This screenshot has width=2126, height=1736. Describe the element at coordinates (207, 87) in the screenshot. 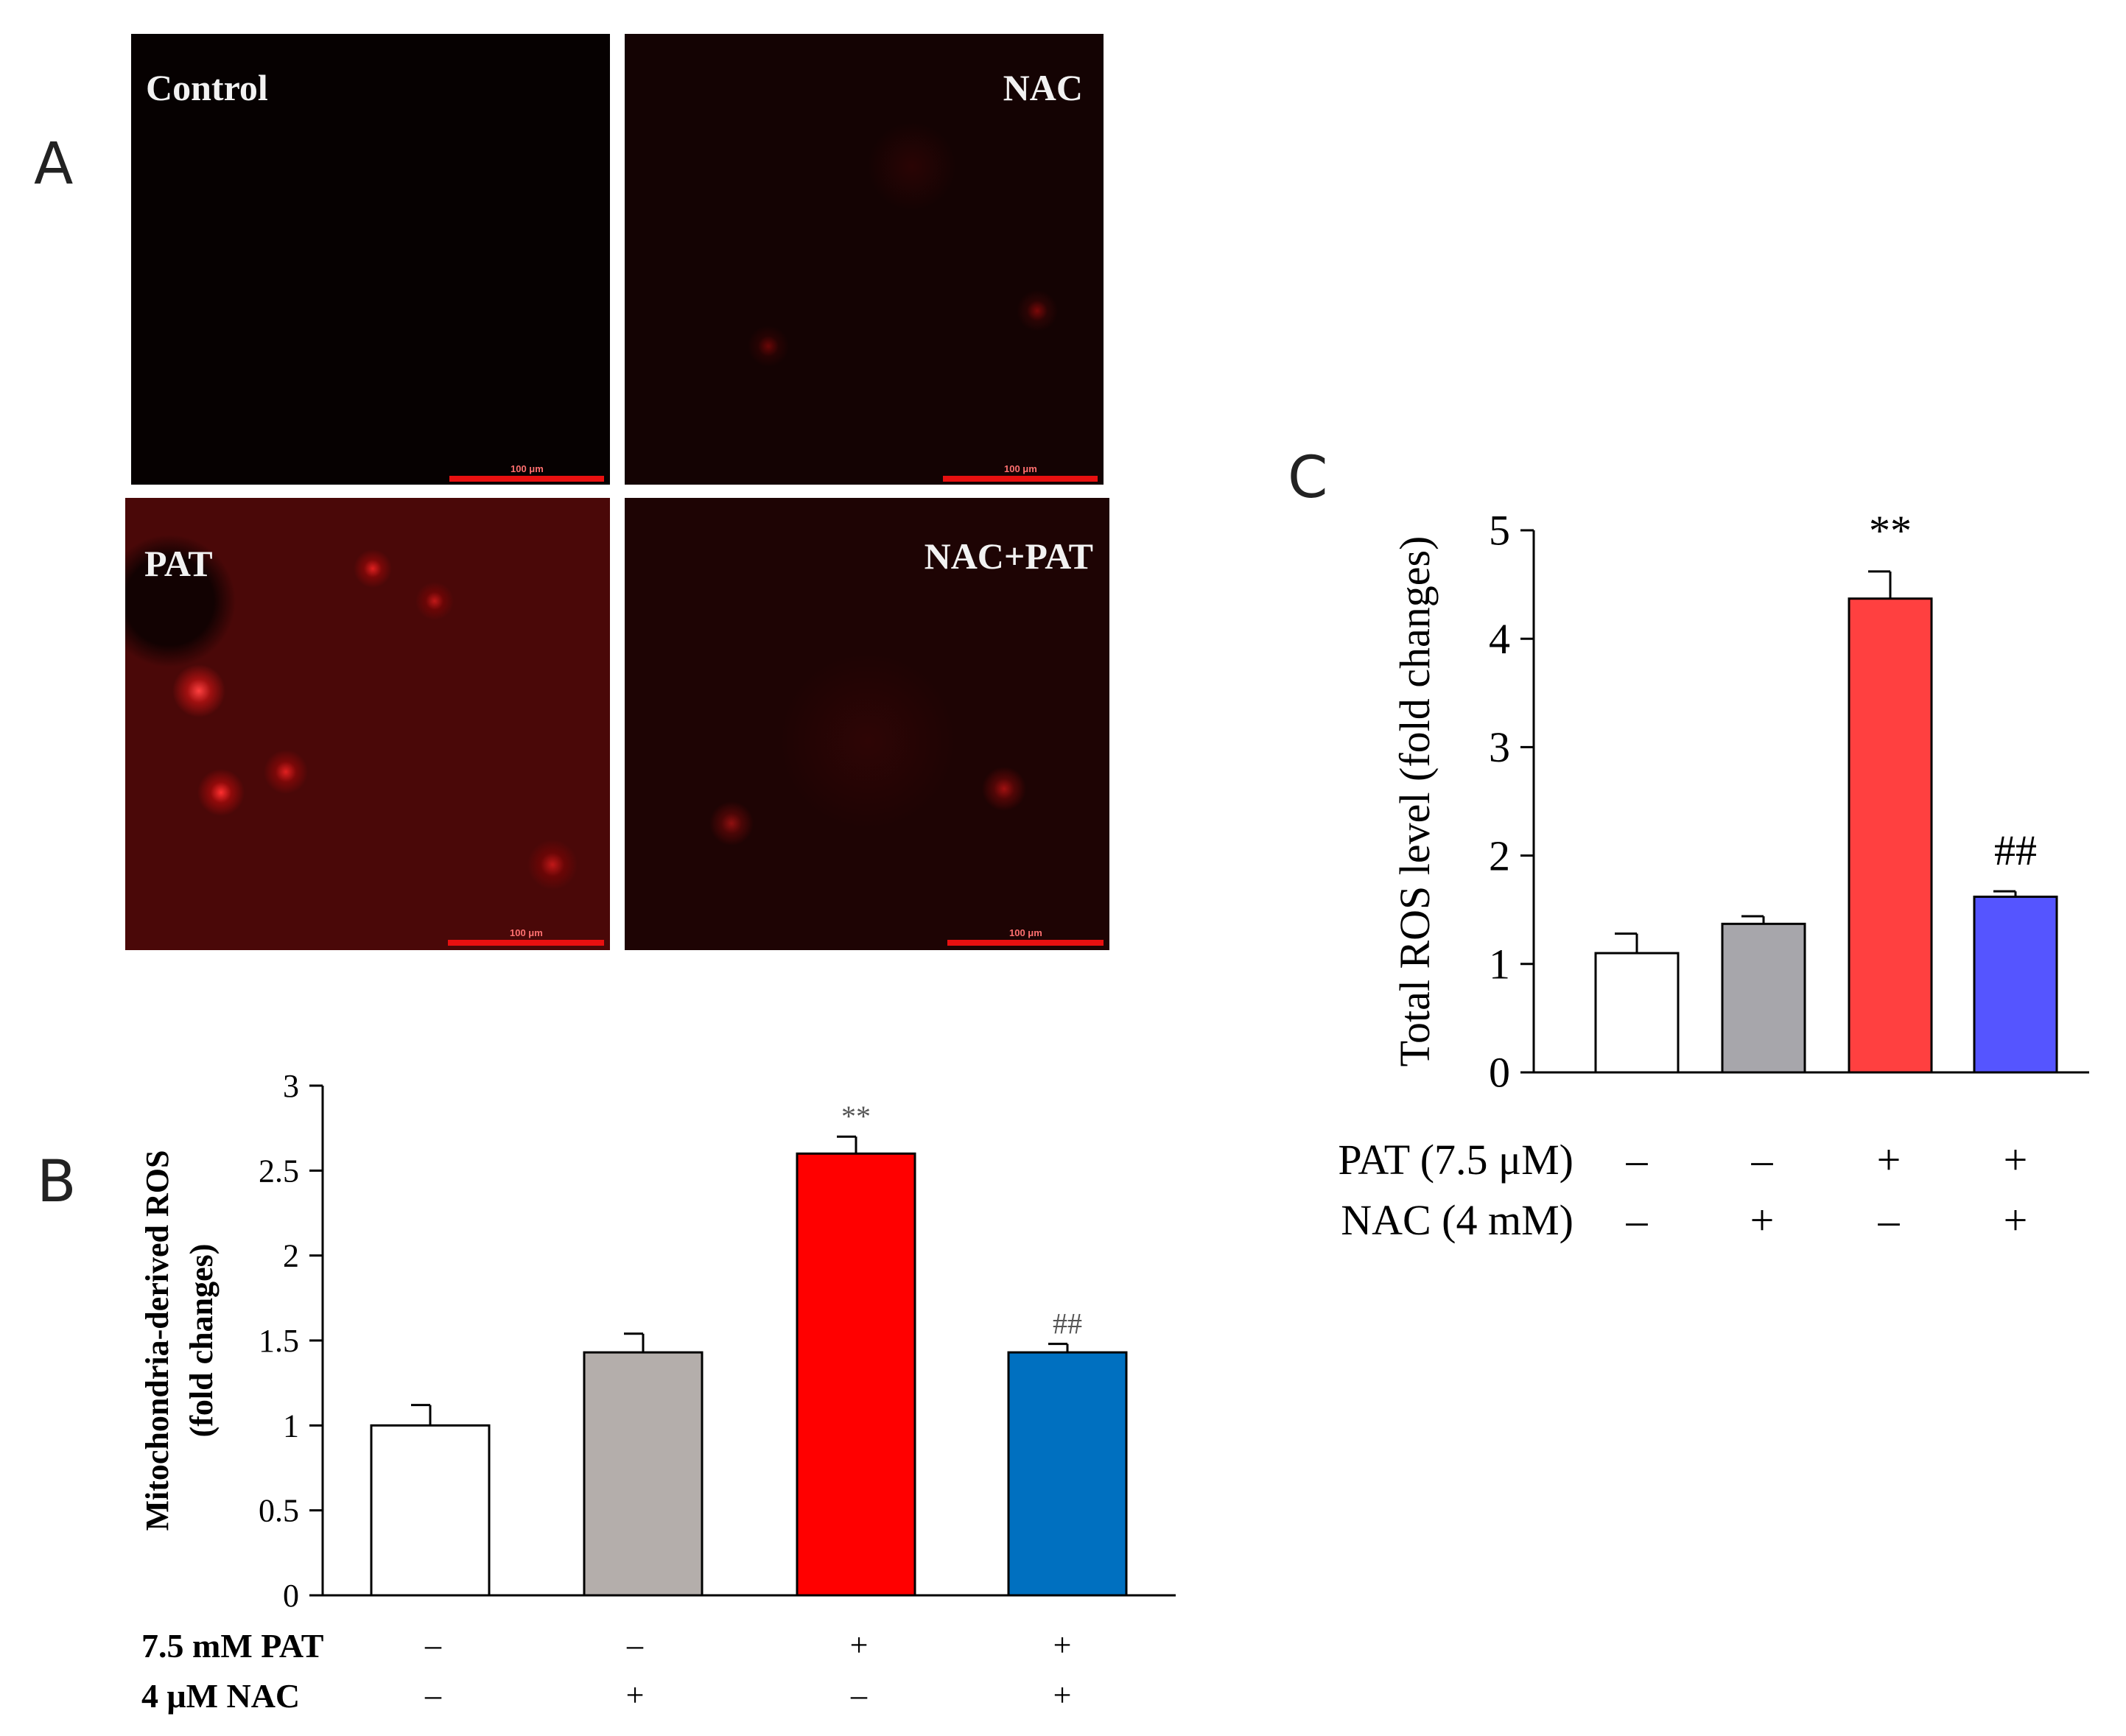

I see `micrograph-label-control: Control` at that location.